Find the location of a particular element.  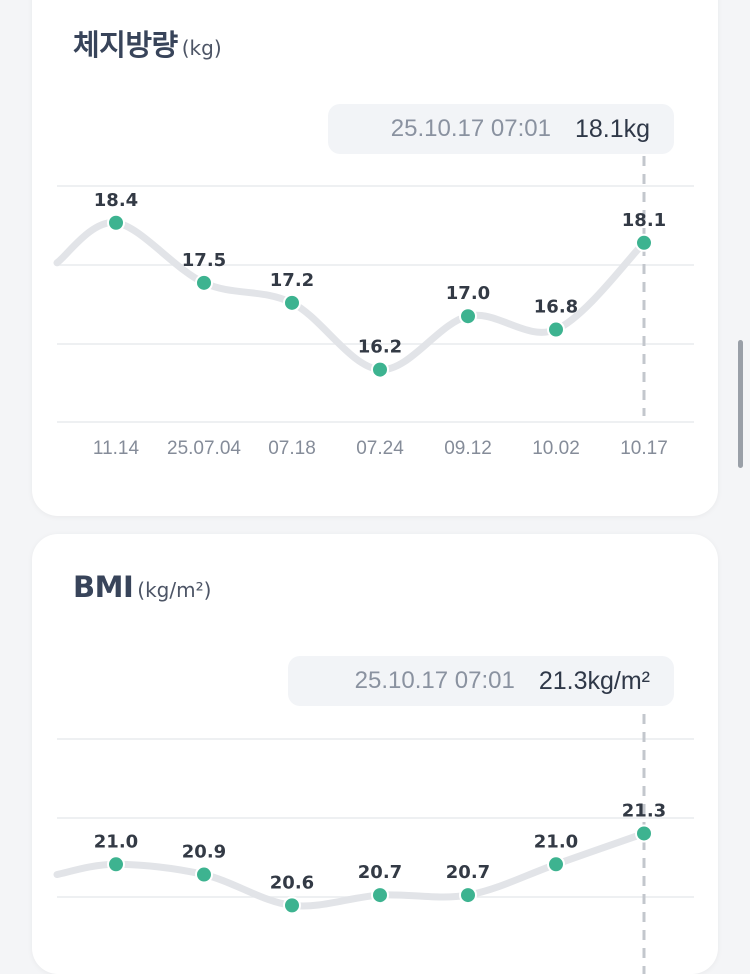

fat-x-tick-label: 07.24 is located at coordinates (380, 448).